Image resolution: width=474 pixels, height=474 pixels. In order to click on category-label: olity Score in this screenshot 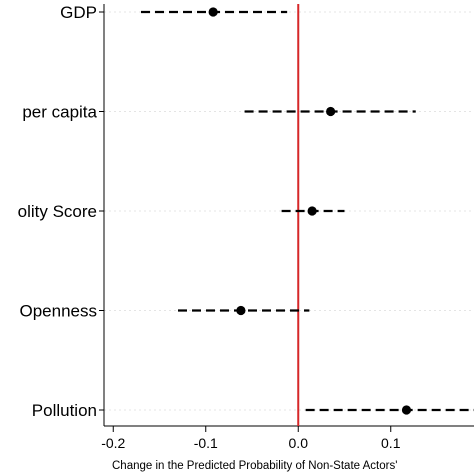, I will do `click(57, 211)`.